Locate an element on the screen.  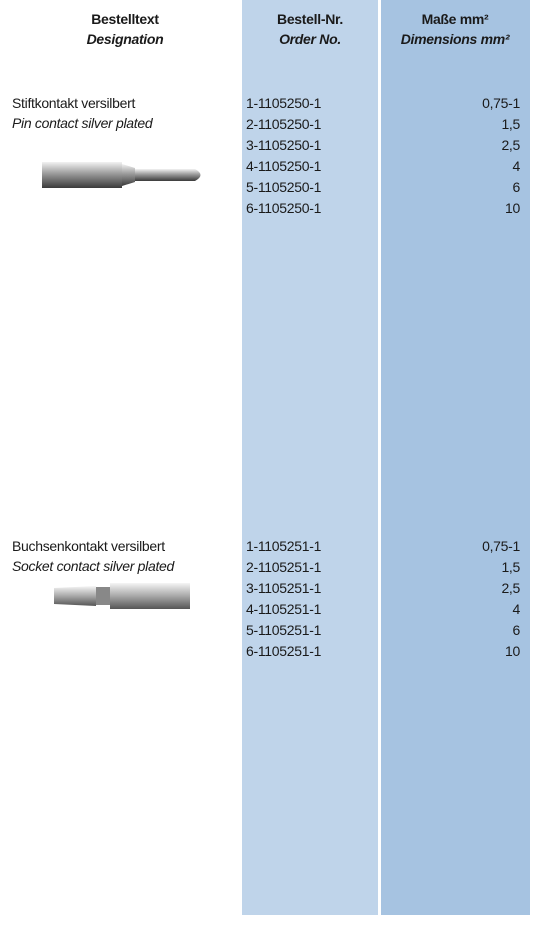
order-number: 3-1105250-1 is located at coordinates (284, 145).